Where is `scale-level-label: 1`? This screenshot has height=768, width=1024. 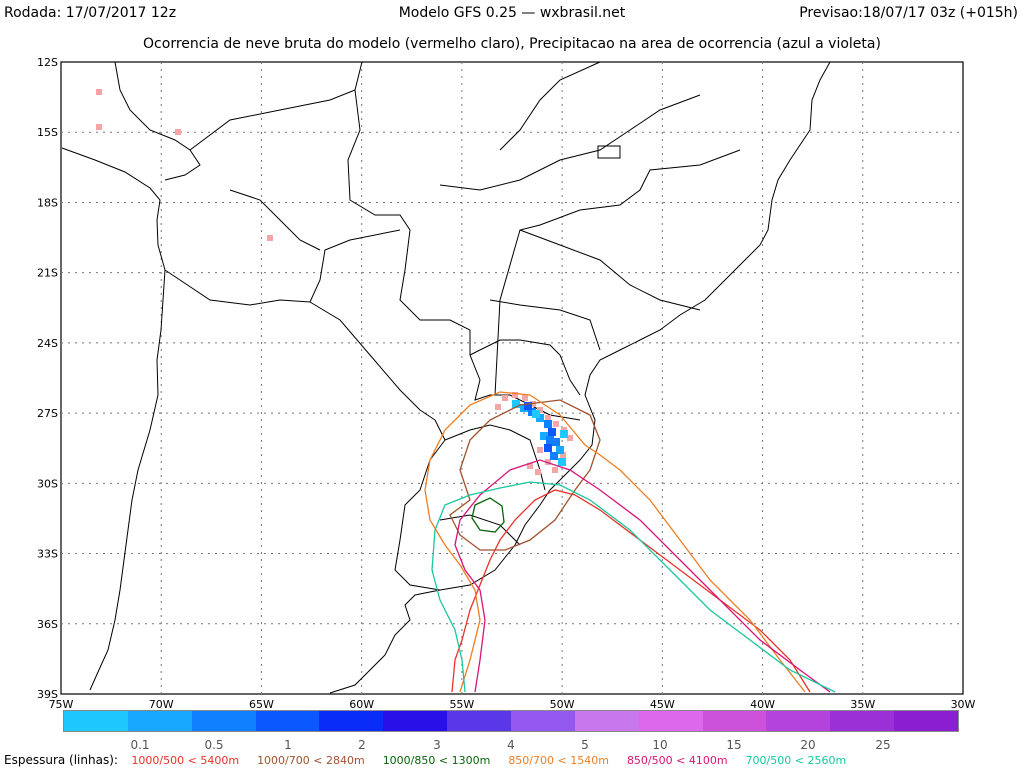 scale-level-label: 1 is located at coordinates (288, 745).